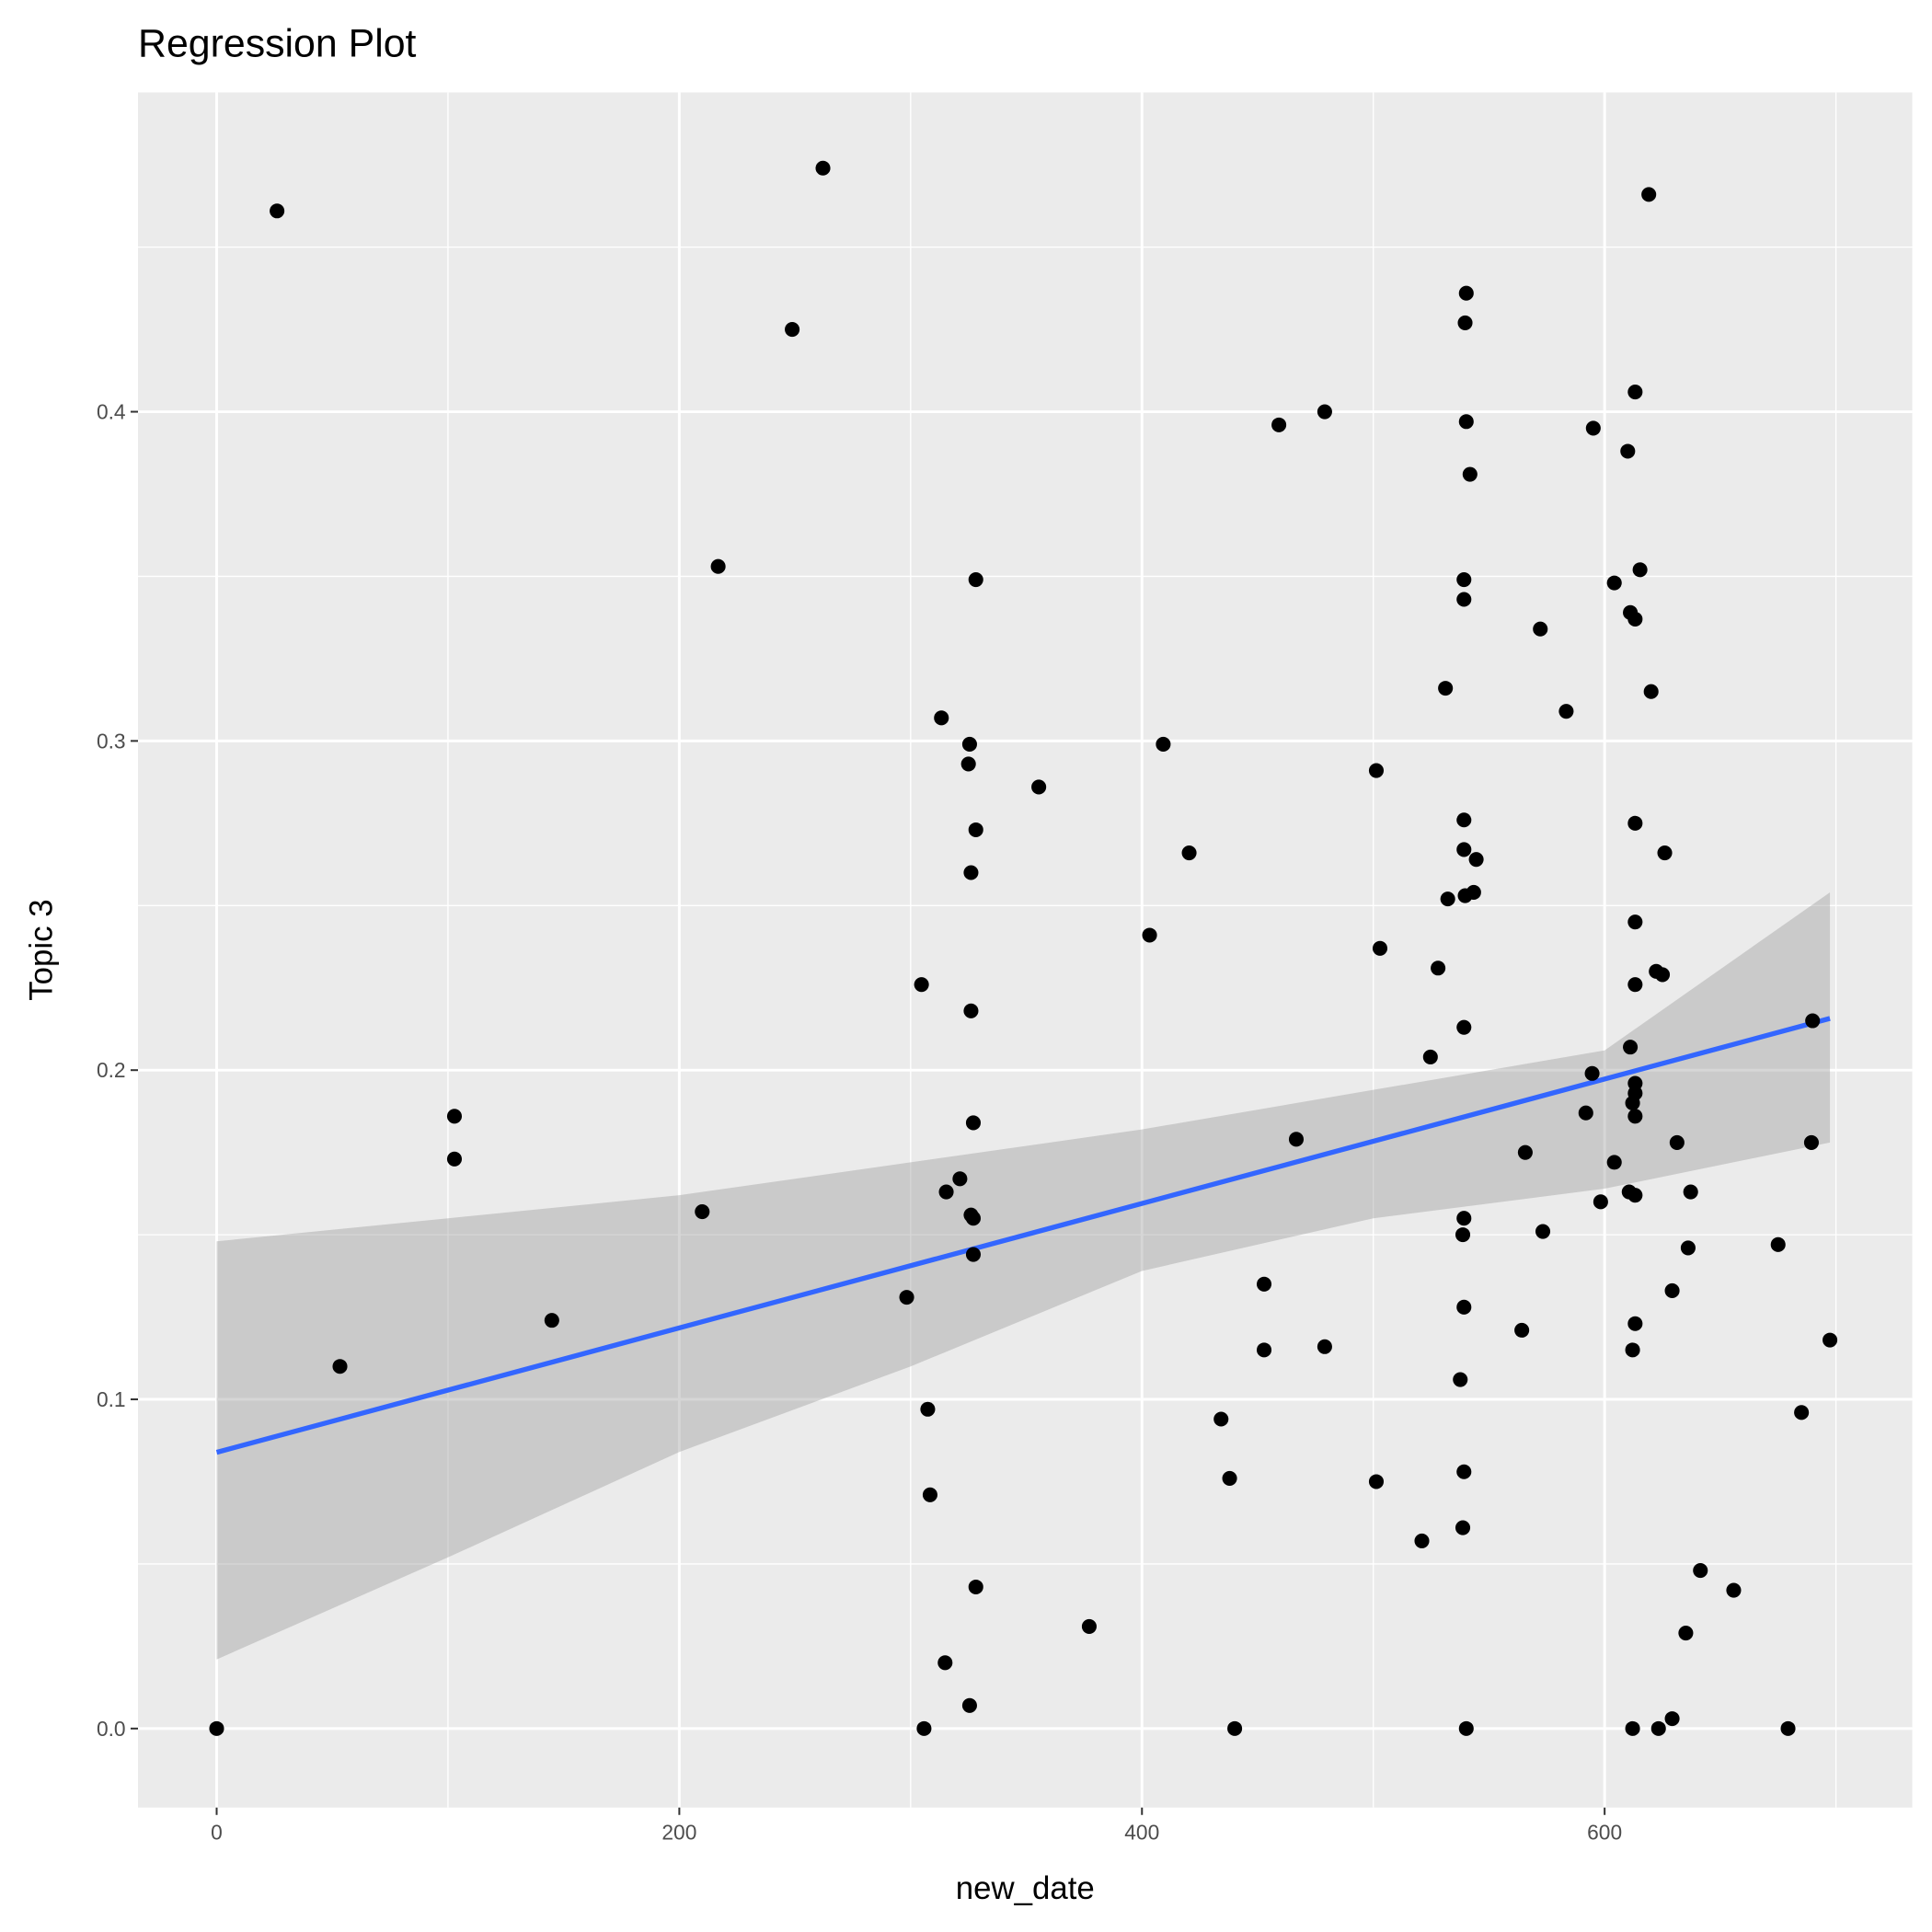 Image resolution: width=1932 pixels, height=1932 pixels. What do you see at coordinates (111, 1729) in the screenshot?
I see `y-tick-label: 0.0` at bounding box center [111, 1729].